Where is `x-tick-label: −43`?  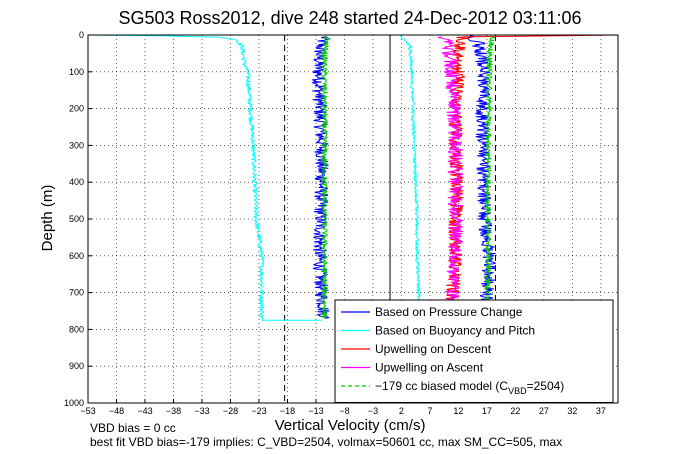 x-tick-label: −43 is located at coordinates (144, 411).